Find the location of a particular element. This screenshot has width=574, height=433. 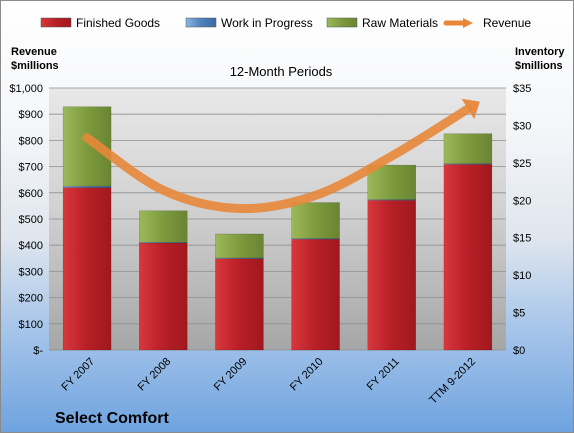

left-tick-label: $300 is located at coordinates (31, 272).